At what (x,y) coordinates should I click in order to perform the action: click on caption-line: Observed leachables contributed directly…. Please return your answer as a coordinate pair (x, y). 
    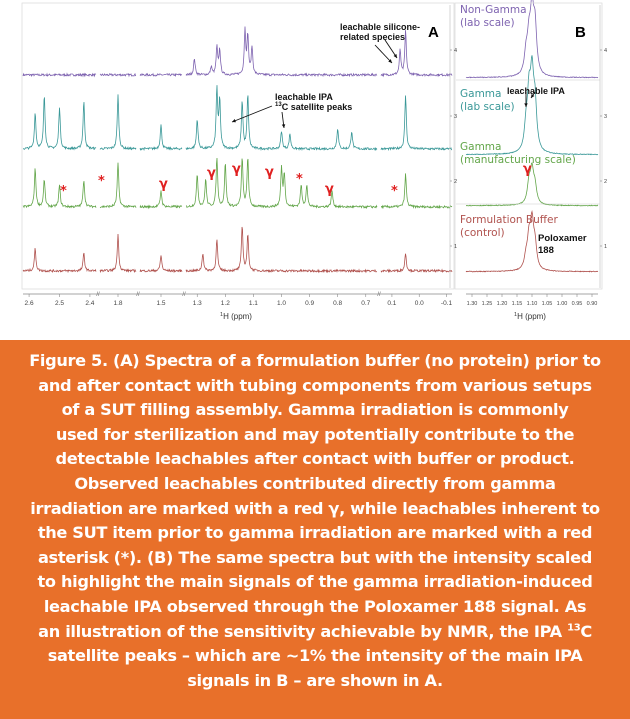
    Looking at the image, I should click on (315, 484).